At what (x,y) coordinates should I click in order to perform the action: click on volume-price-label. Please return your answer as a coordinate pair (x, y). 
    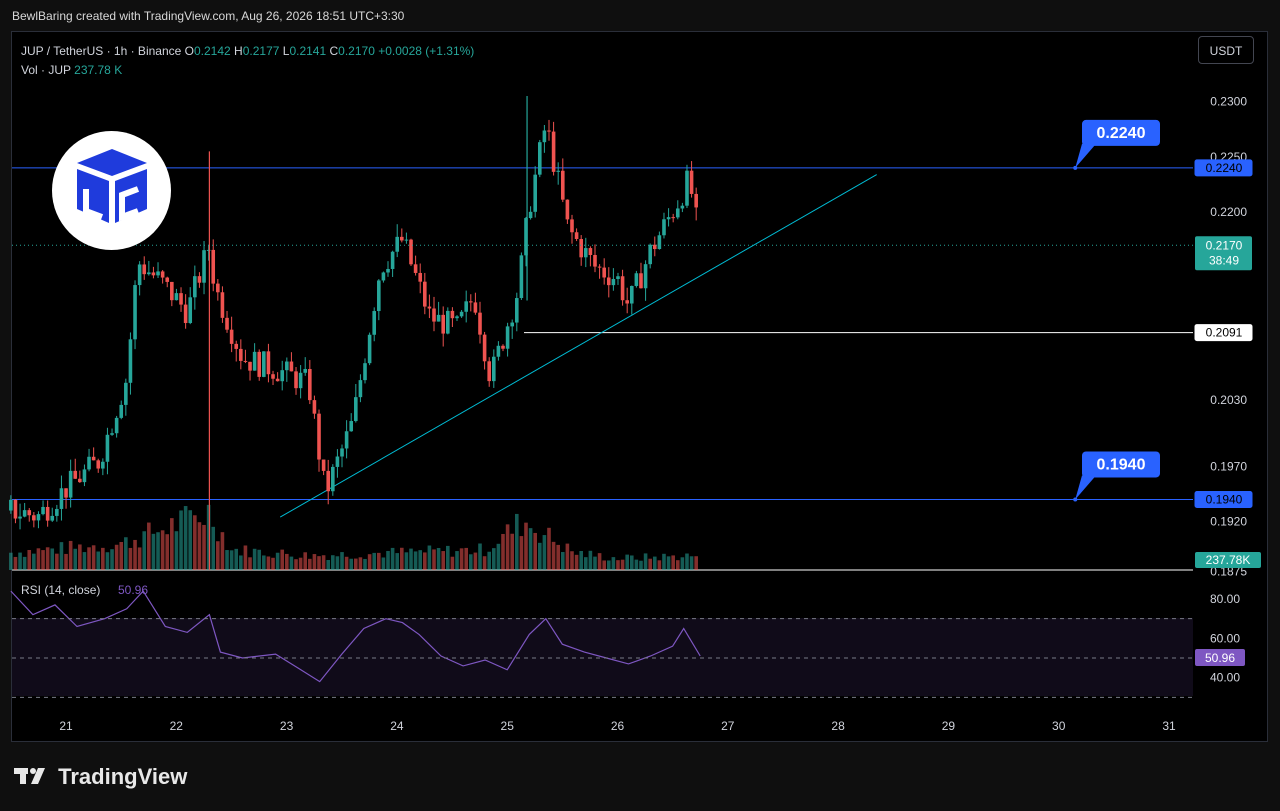
    Looking at the image, I should click on (1228, 560).